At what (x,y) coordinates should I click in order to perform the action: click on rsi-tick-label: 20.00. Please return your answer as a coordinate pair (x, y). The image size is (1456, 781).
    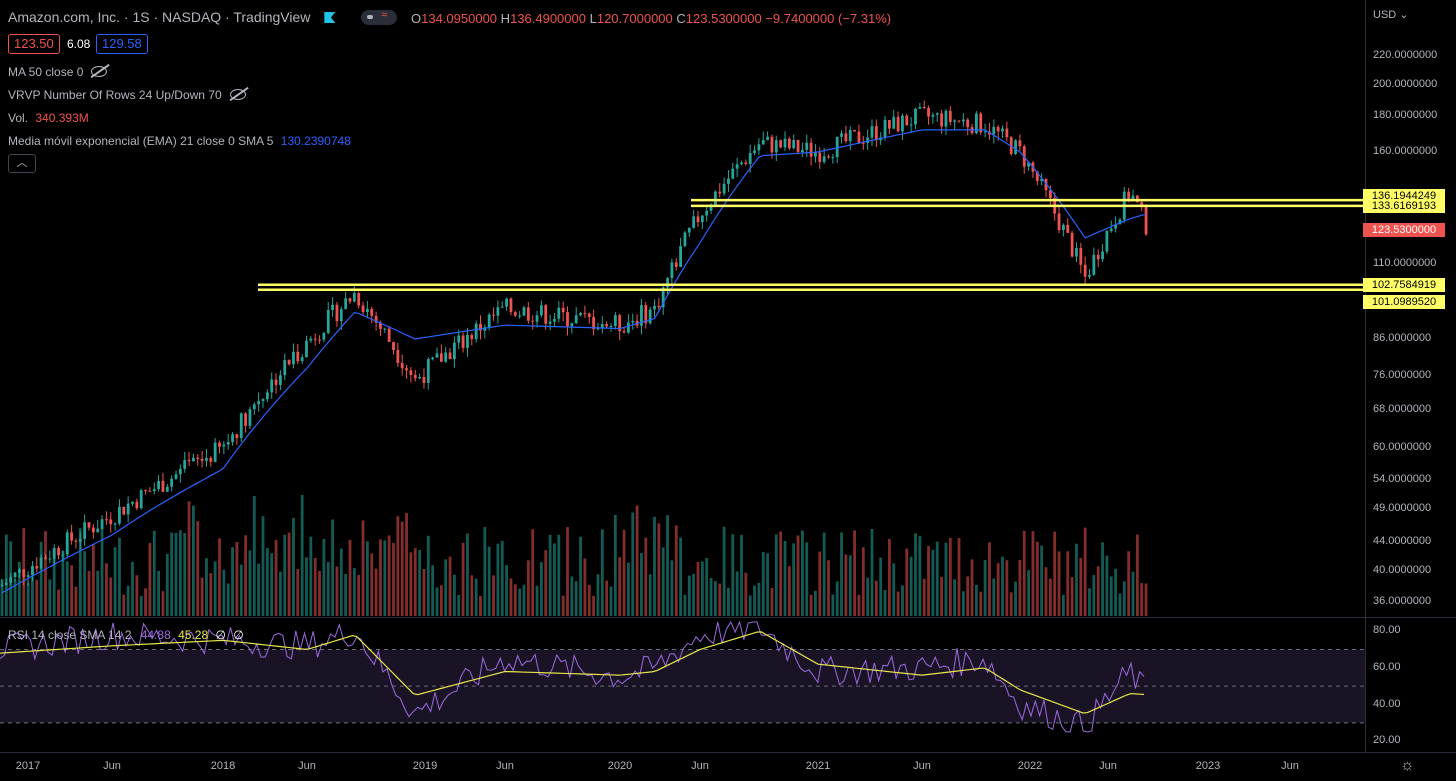
    Looking at the image, I should click on (1387, 740).